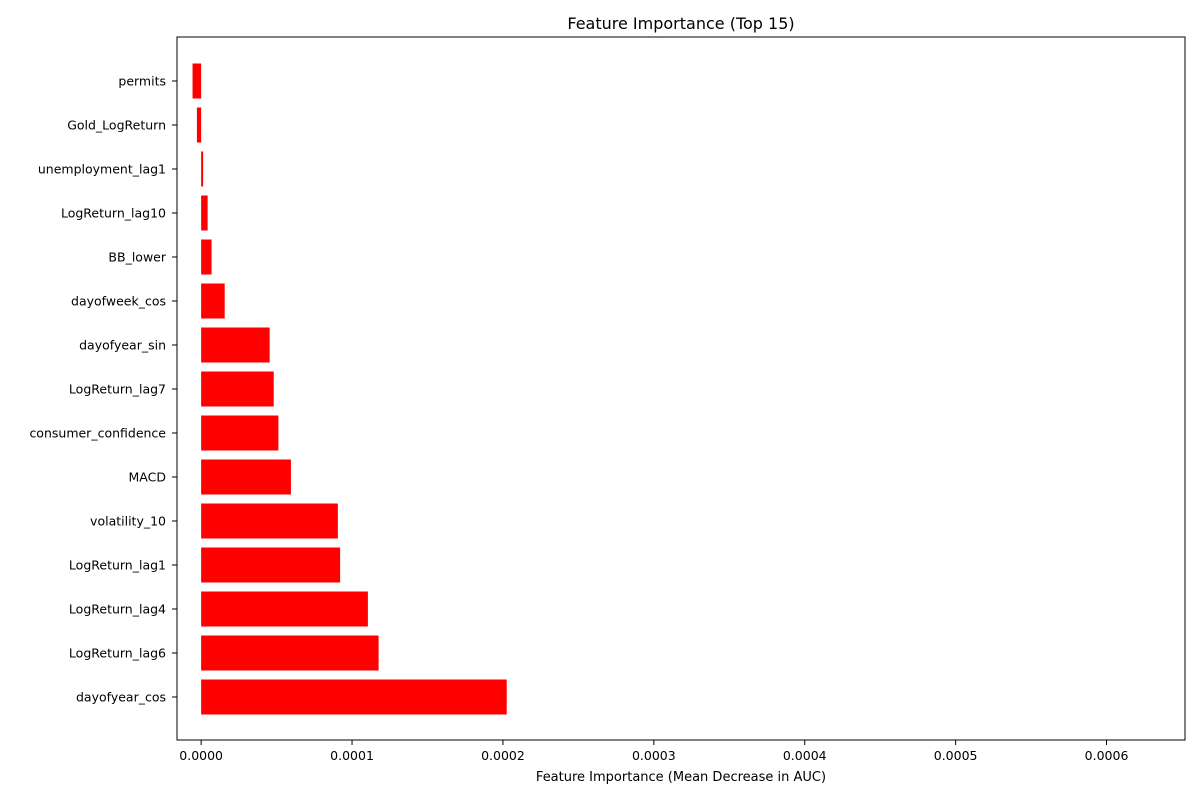 Image resolution: width=1200 pixels, height=800 pixels. What do you see at coordinates (654, 755) in the screenshot?
I see `x-tick-label: 0.0003` at bounding box center [654, 755].